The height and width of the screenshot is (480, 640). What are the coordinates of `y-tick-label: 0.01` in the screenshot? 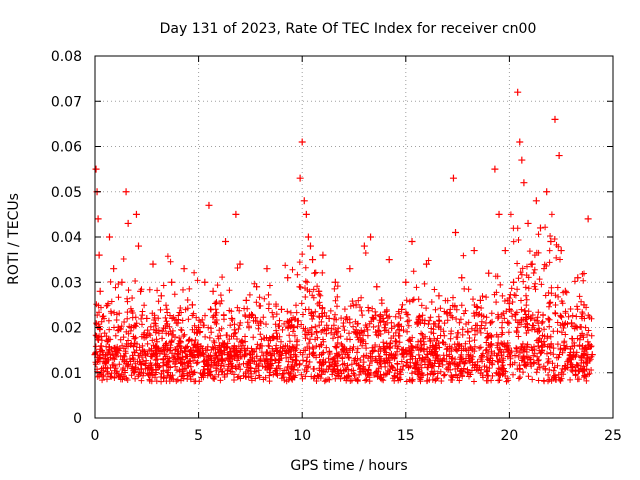 It's located at (66, 374).